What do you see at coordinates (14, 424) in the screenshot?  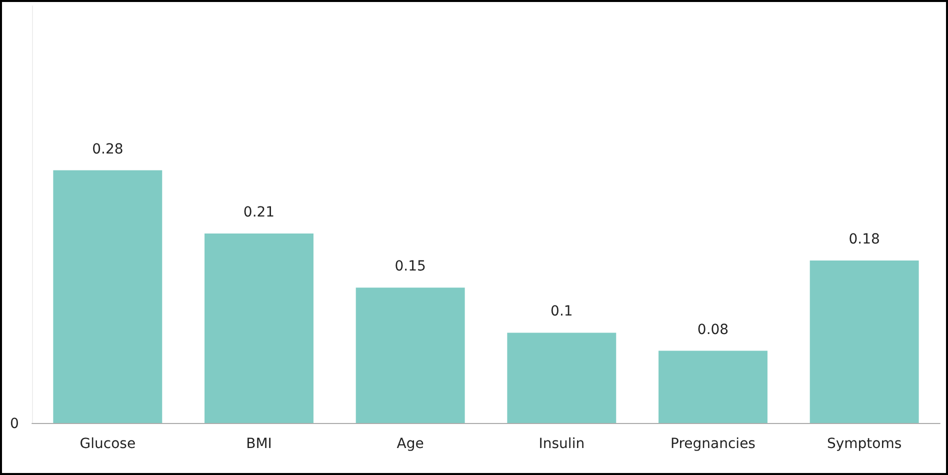 I see `text: 0` at bounding box center [14, 424].